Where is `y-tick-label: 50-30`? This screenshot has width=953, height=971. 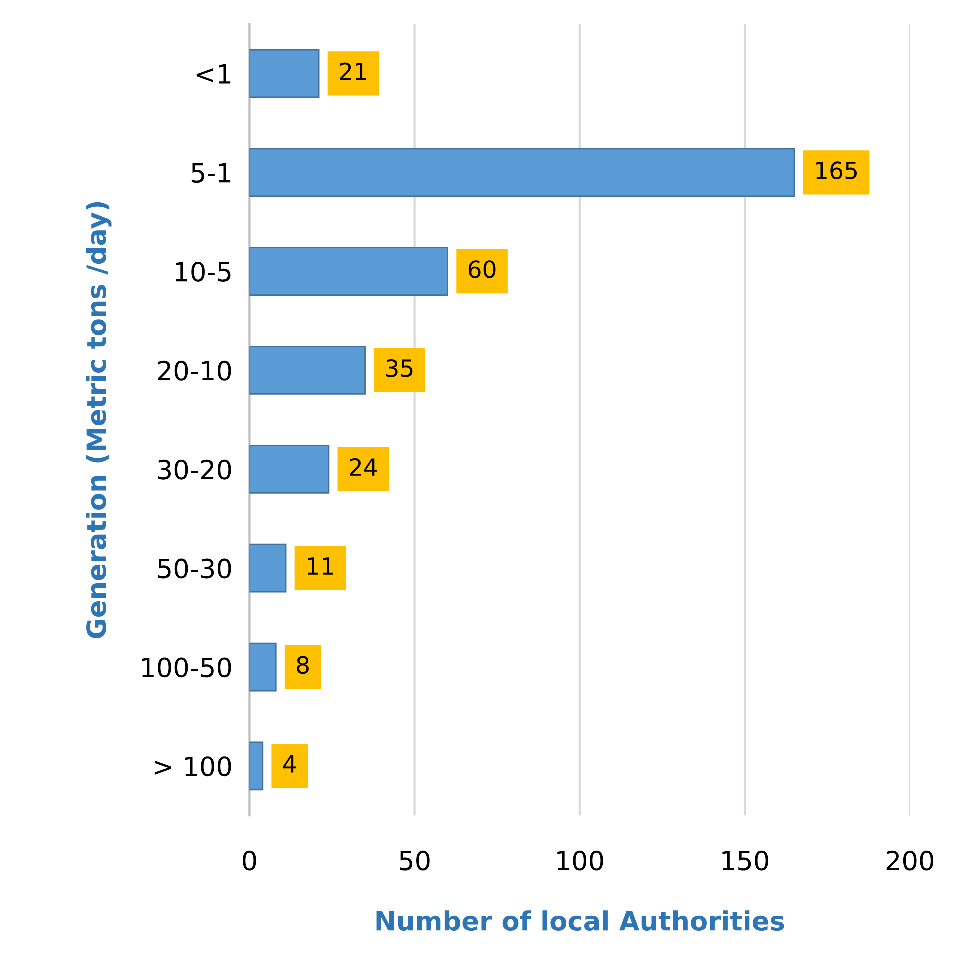
y-tick-label: 50-30 is located at coordinates (195, 568).